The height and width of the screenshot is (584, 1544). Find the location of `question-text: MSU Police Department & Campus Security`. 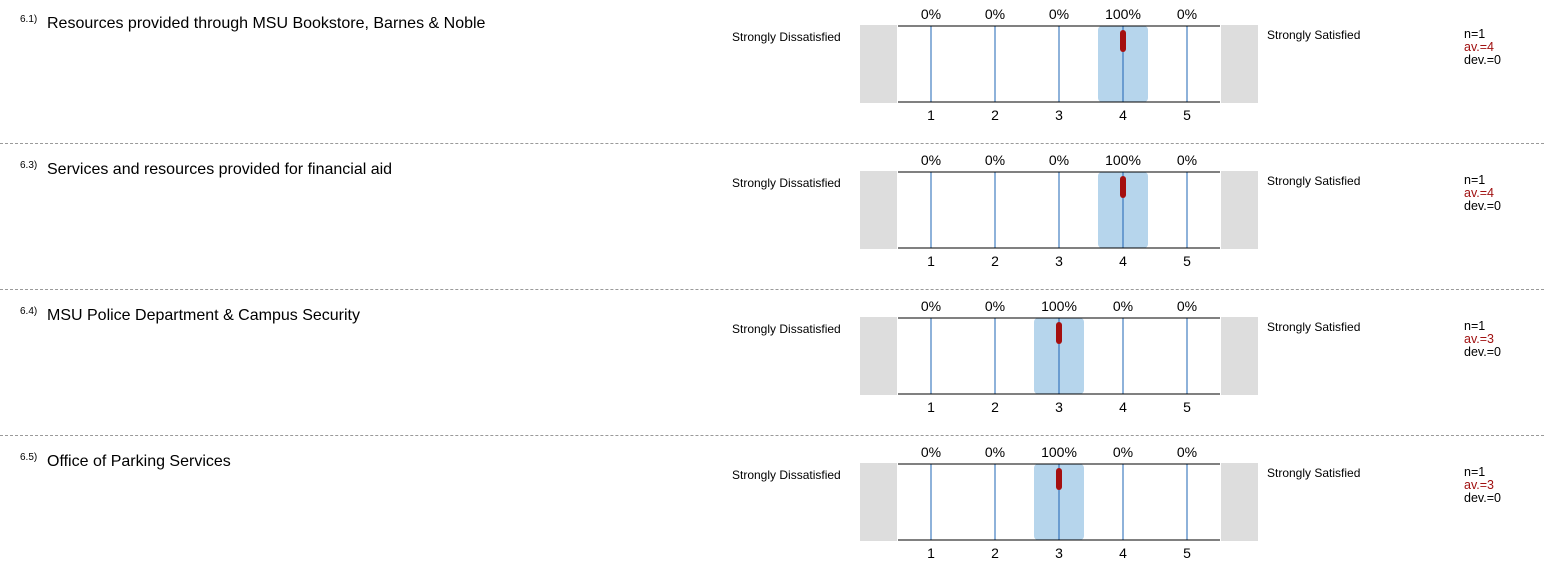

question-text: MSU Police Department & Campus Security is located at coordinates (203, 315).